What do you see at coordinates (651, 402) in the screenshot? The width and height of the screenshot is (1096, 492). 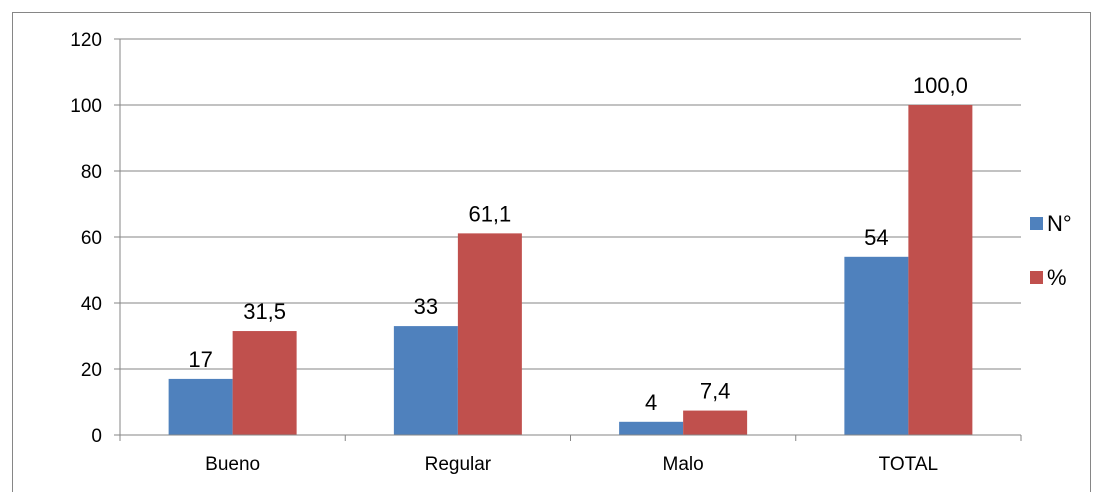 I see `data-label: 4` at bounding box center [651, 402].